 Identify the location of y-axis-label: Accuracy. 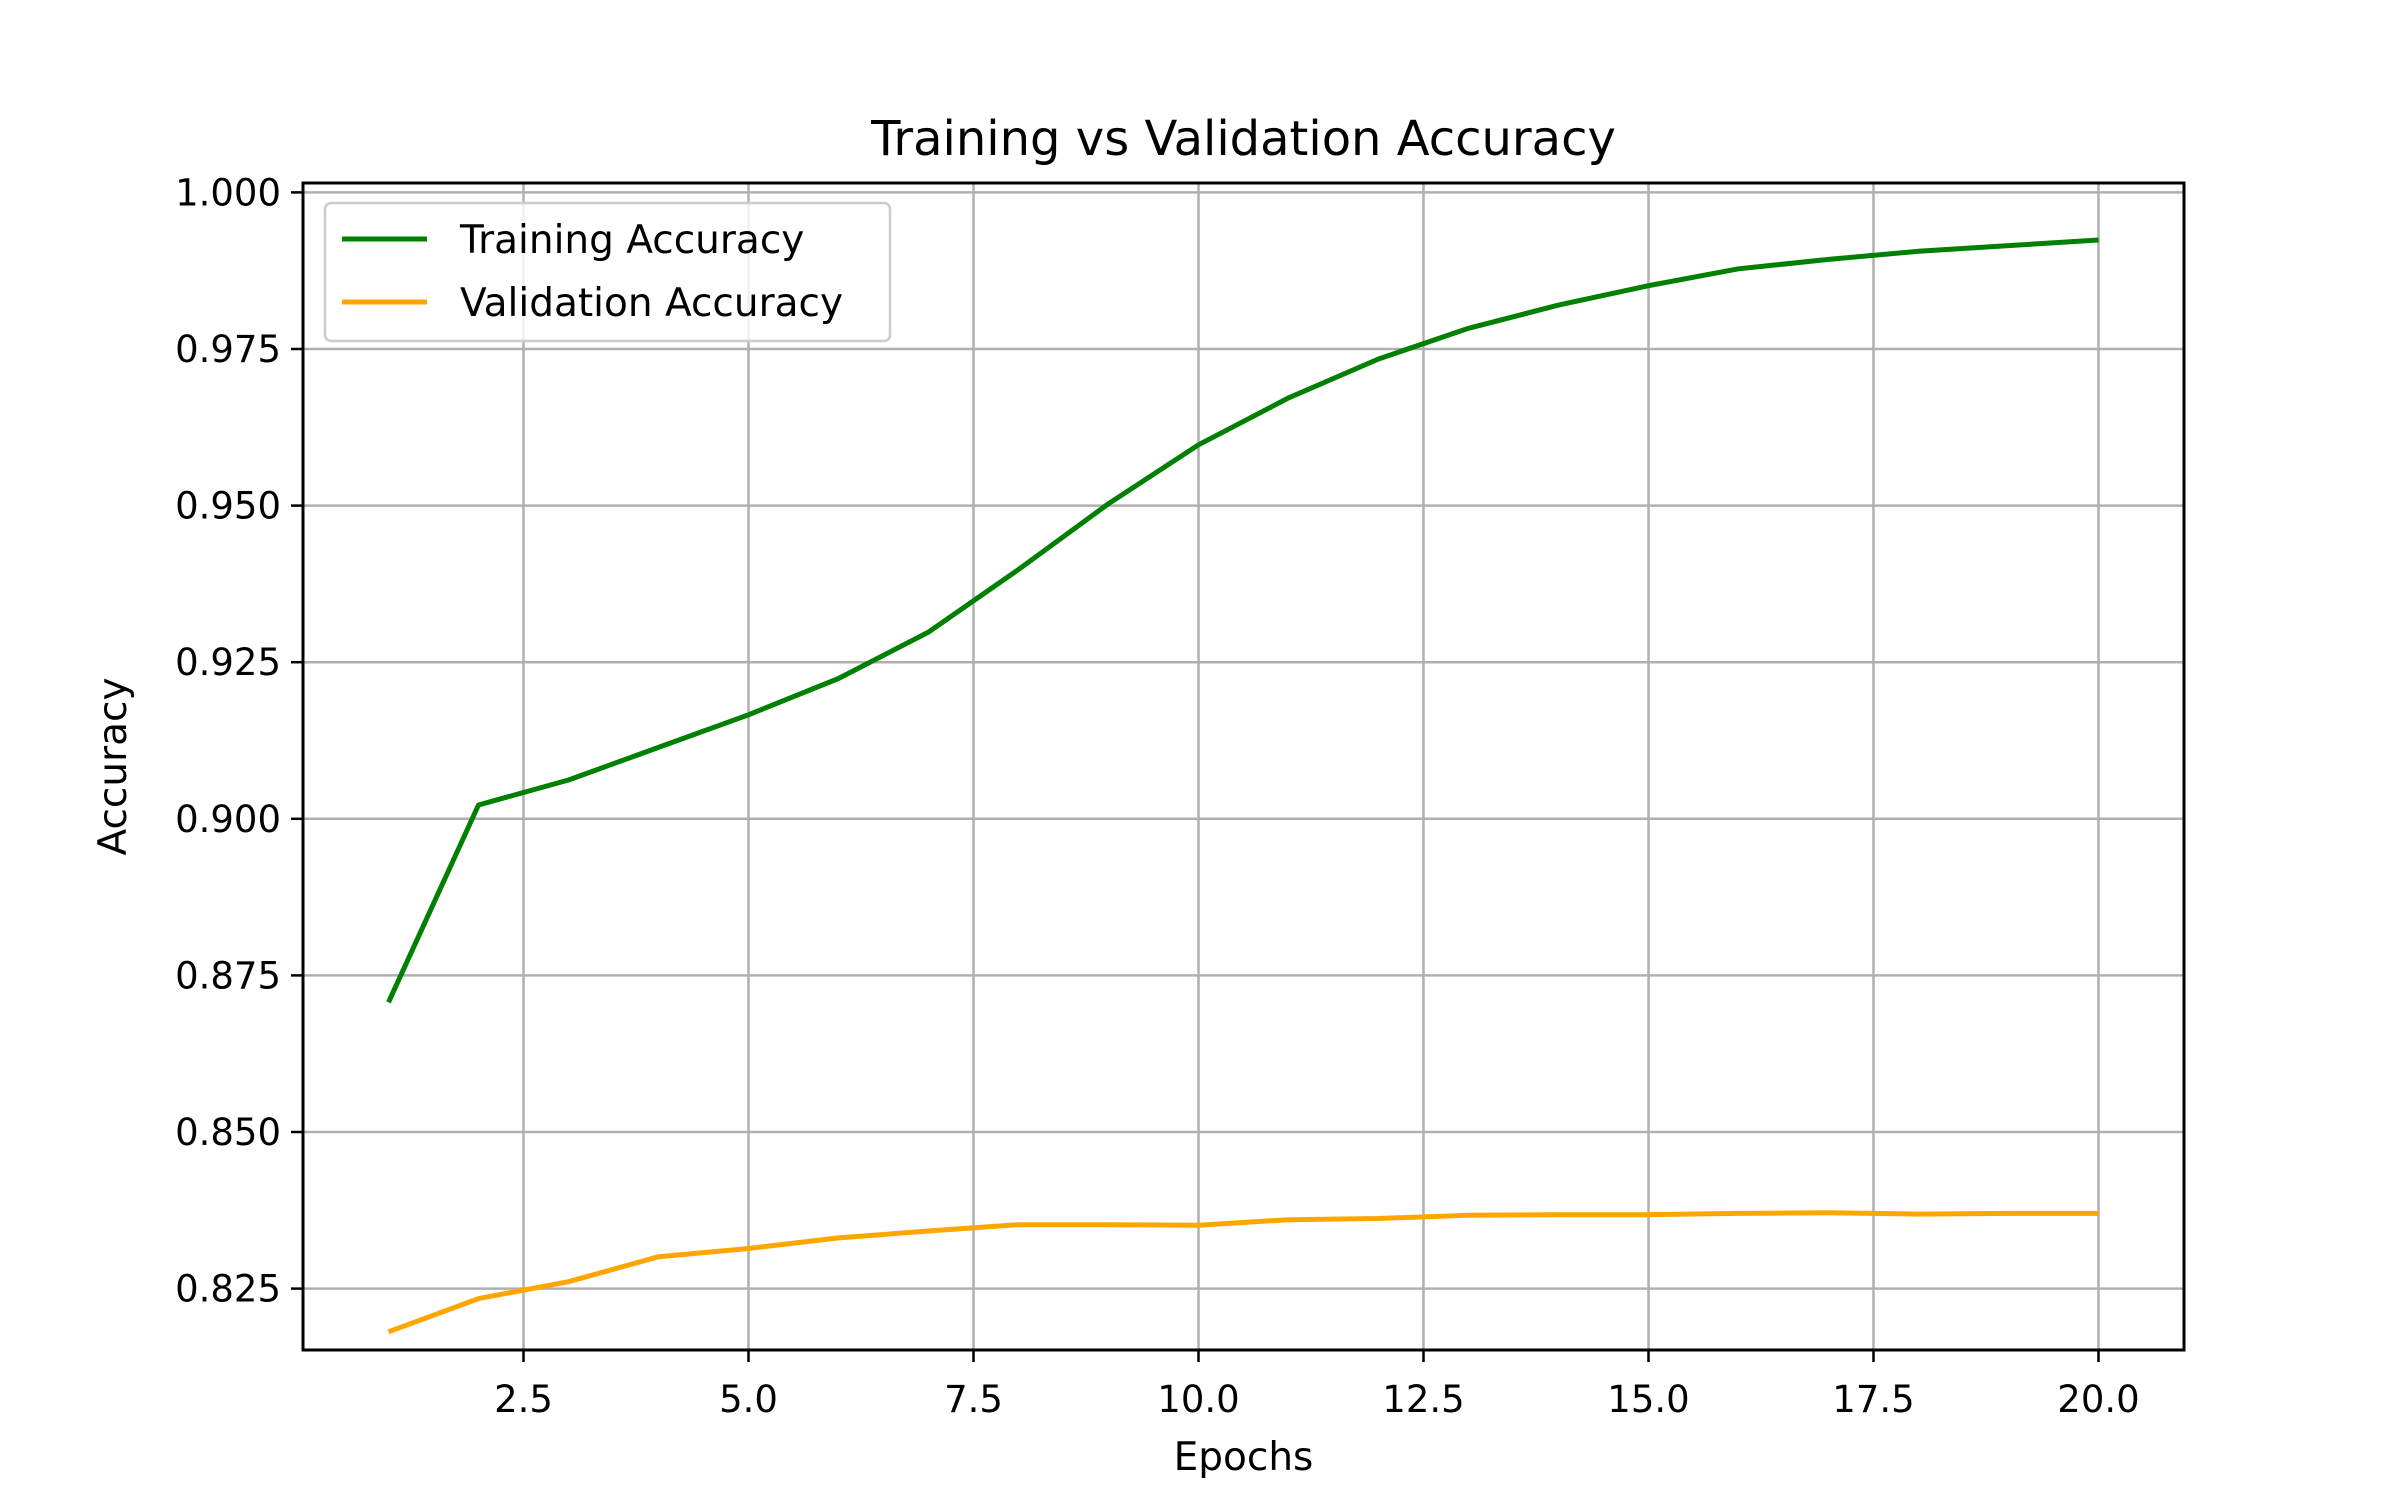
(113, 766).